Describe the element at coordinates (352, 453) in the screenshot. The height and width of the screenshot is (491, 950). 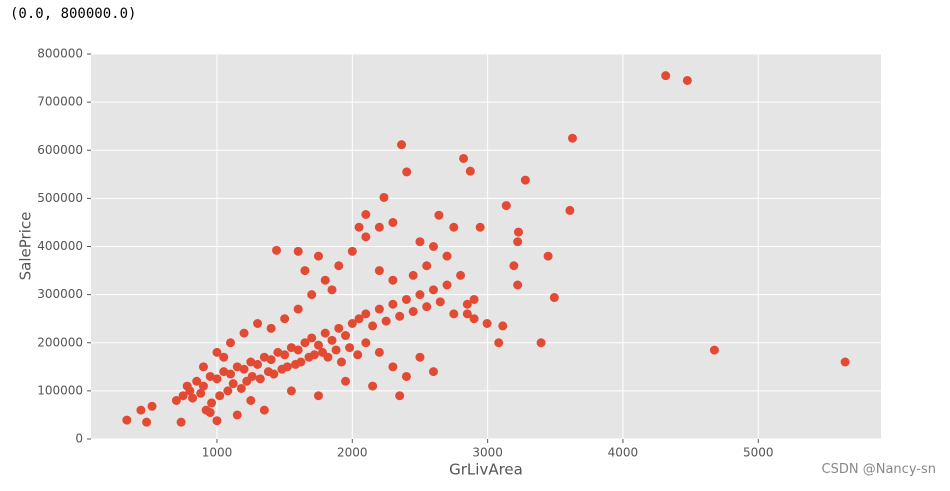
I see `x-tick-label: 2000` at that location.